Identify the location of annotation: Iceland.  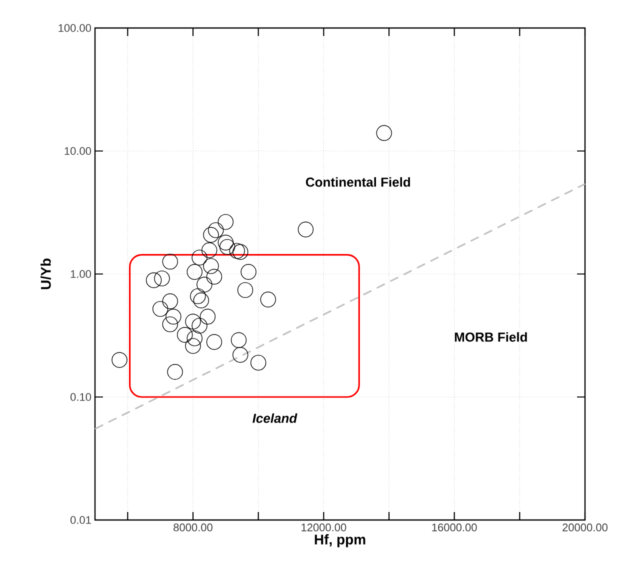
(275, 418).